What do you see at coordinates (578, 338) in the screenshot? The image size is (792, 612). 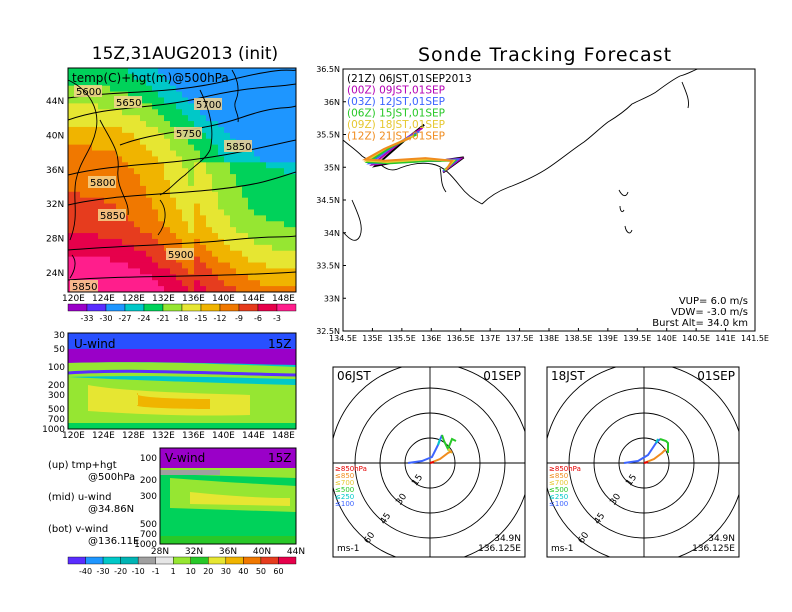 I see `track-x-tick: 138.5E` at bounding box center [578, 338].